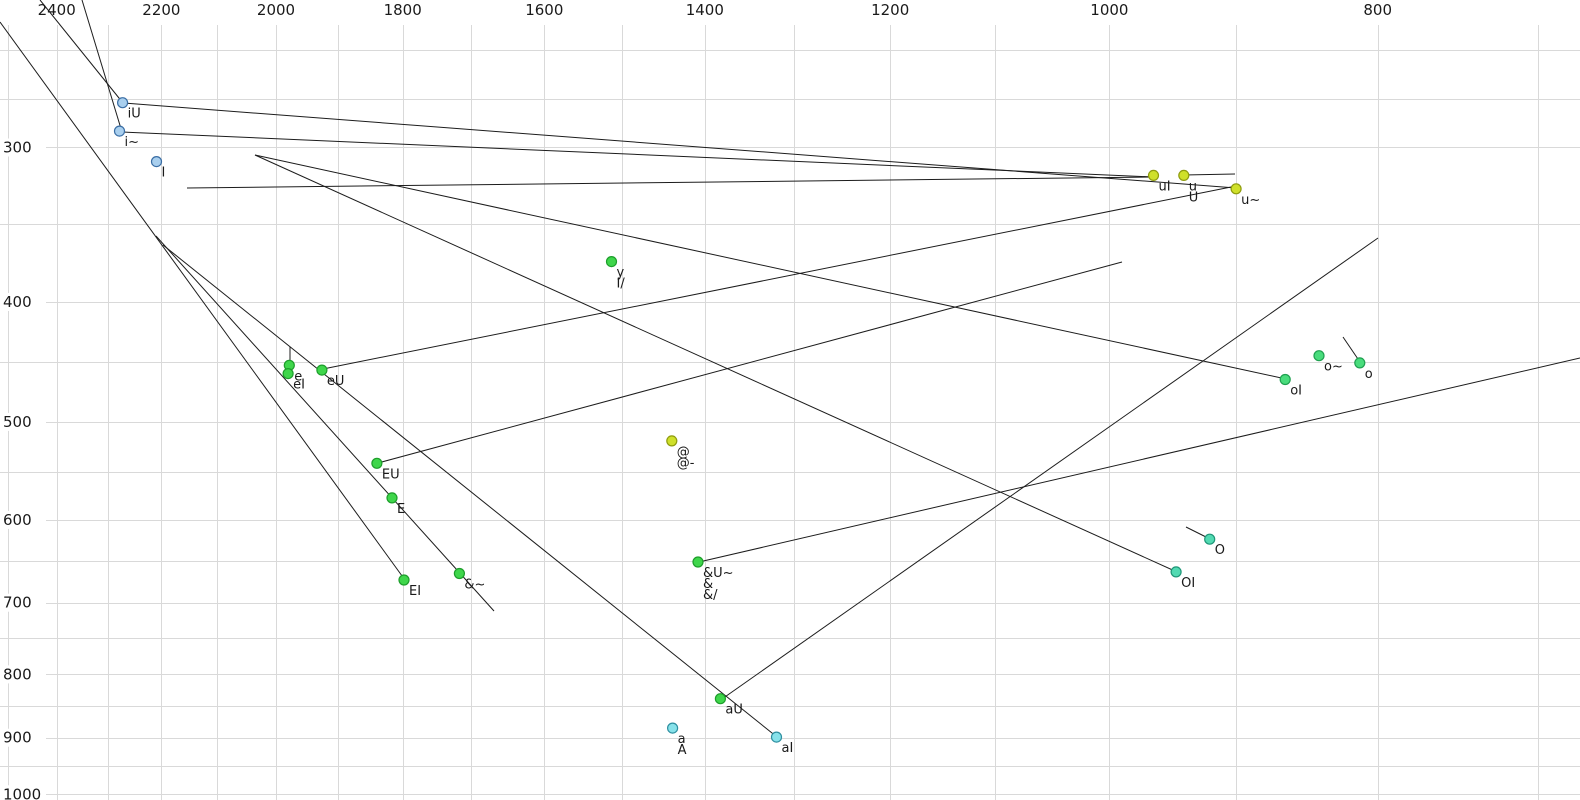 The width and height of the screenshot is (1580, 800). What do you see at coordinates (392, 498) in the screenshot?
I see `vowel-point-E` at bounding box center [392, 498].